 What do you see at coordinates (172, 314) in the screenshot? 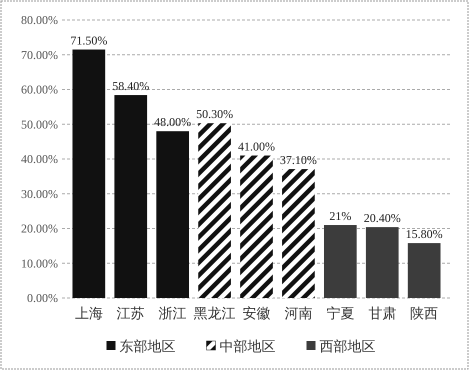
I see `x-tick-label: 浙江` at bounding box center [172, 314].